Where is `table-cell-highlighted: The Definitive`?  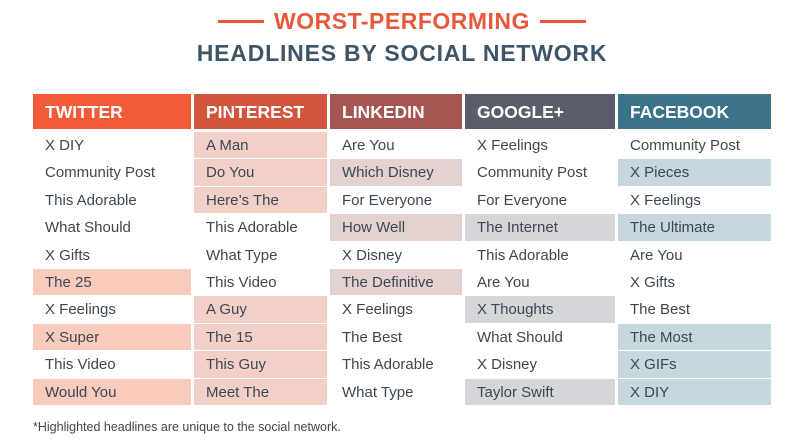 table-cell-highlighted: The Definitive is located at coordinates (396, 282).